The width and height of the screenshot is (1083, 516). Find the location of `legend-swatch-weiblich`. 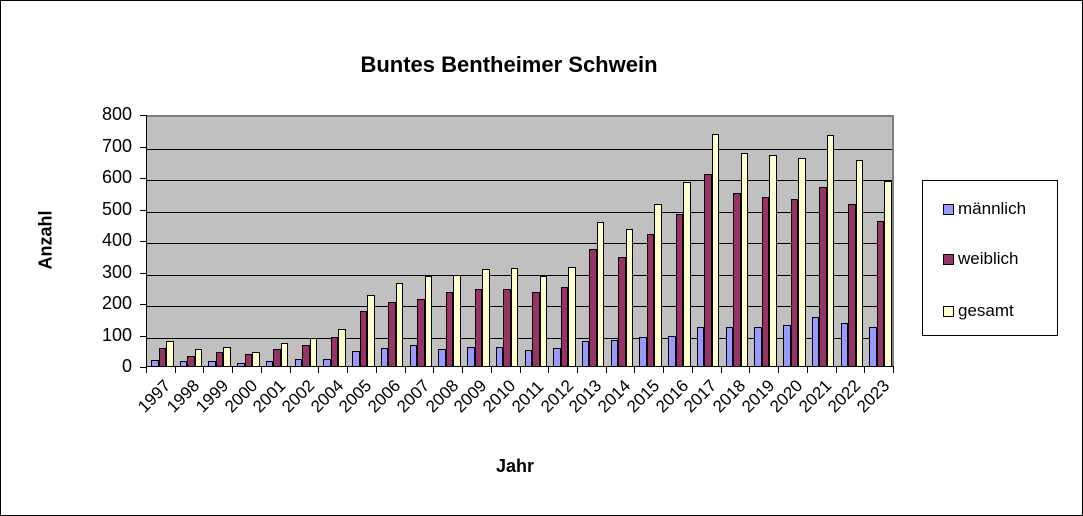

legend-swatch-weiblich is located at coordinates (948, 259).